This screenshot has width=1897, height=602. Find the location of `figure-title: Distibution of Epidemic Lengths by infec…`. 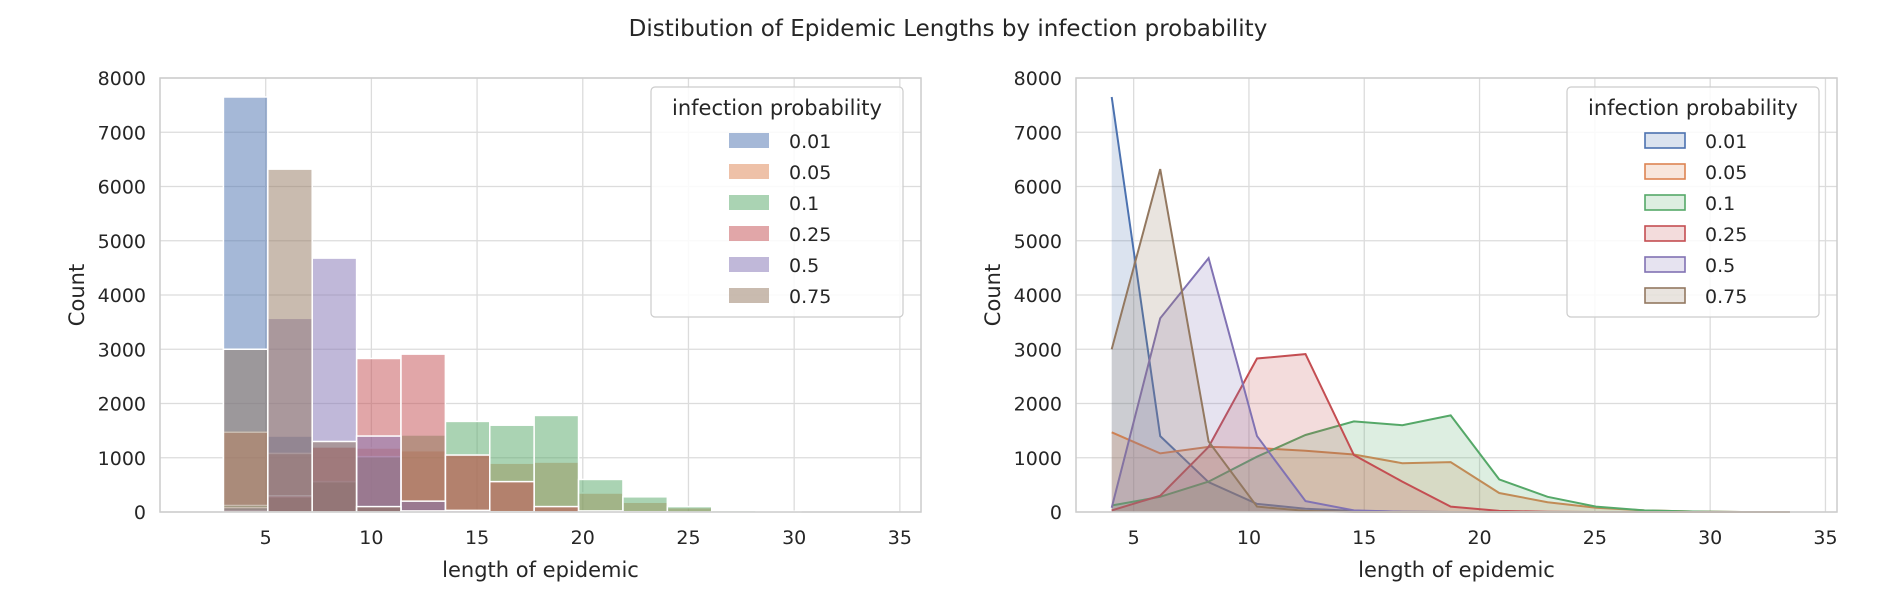

figure-title: Distibution of Epidemic Lengths by infec… is located at coordinates (948, 29).